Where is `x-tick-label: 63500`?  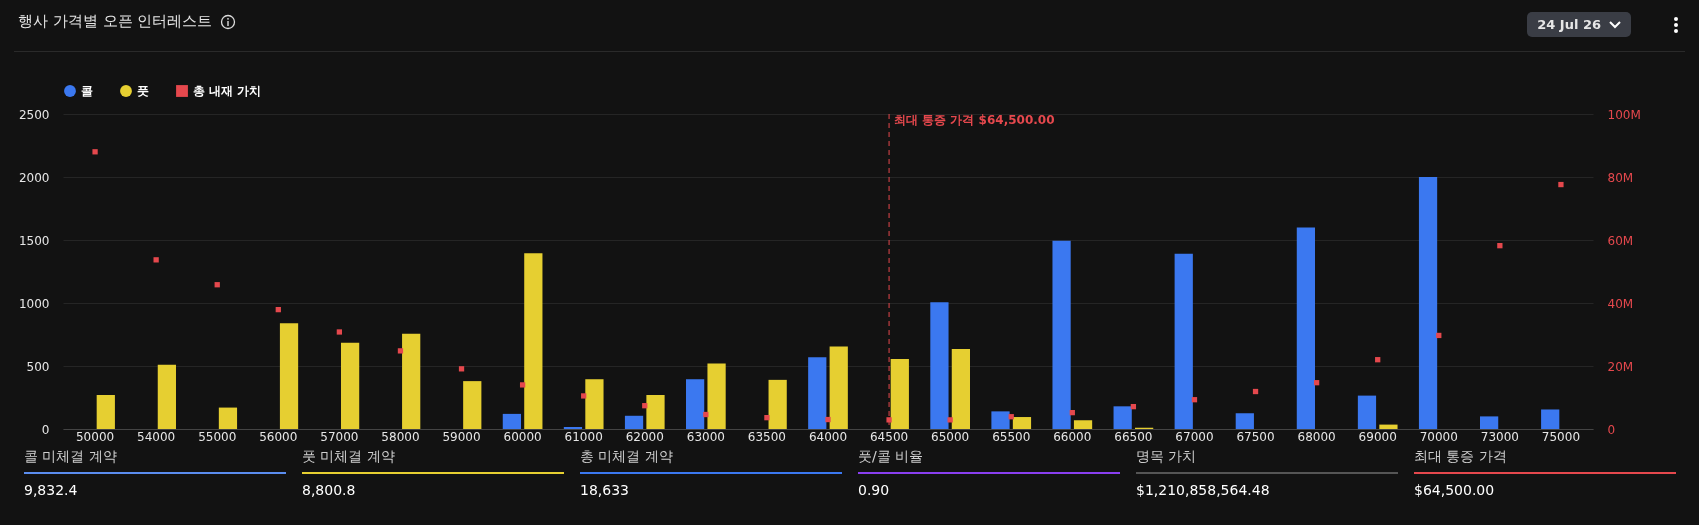 x-tick-label: 63500 is located at coordinates (767, 436).